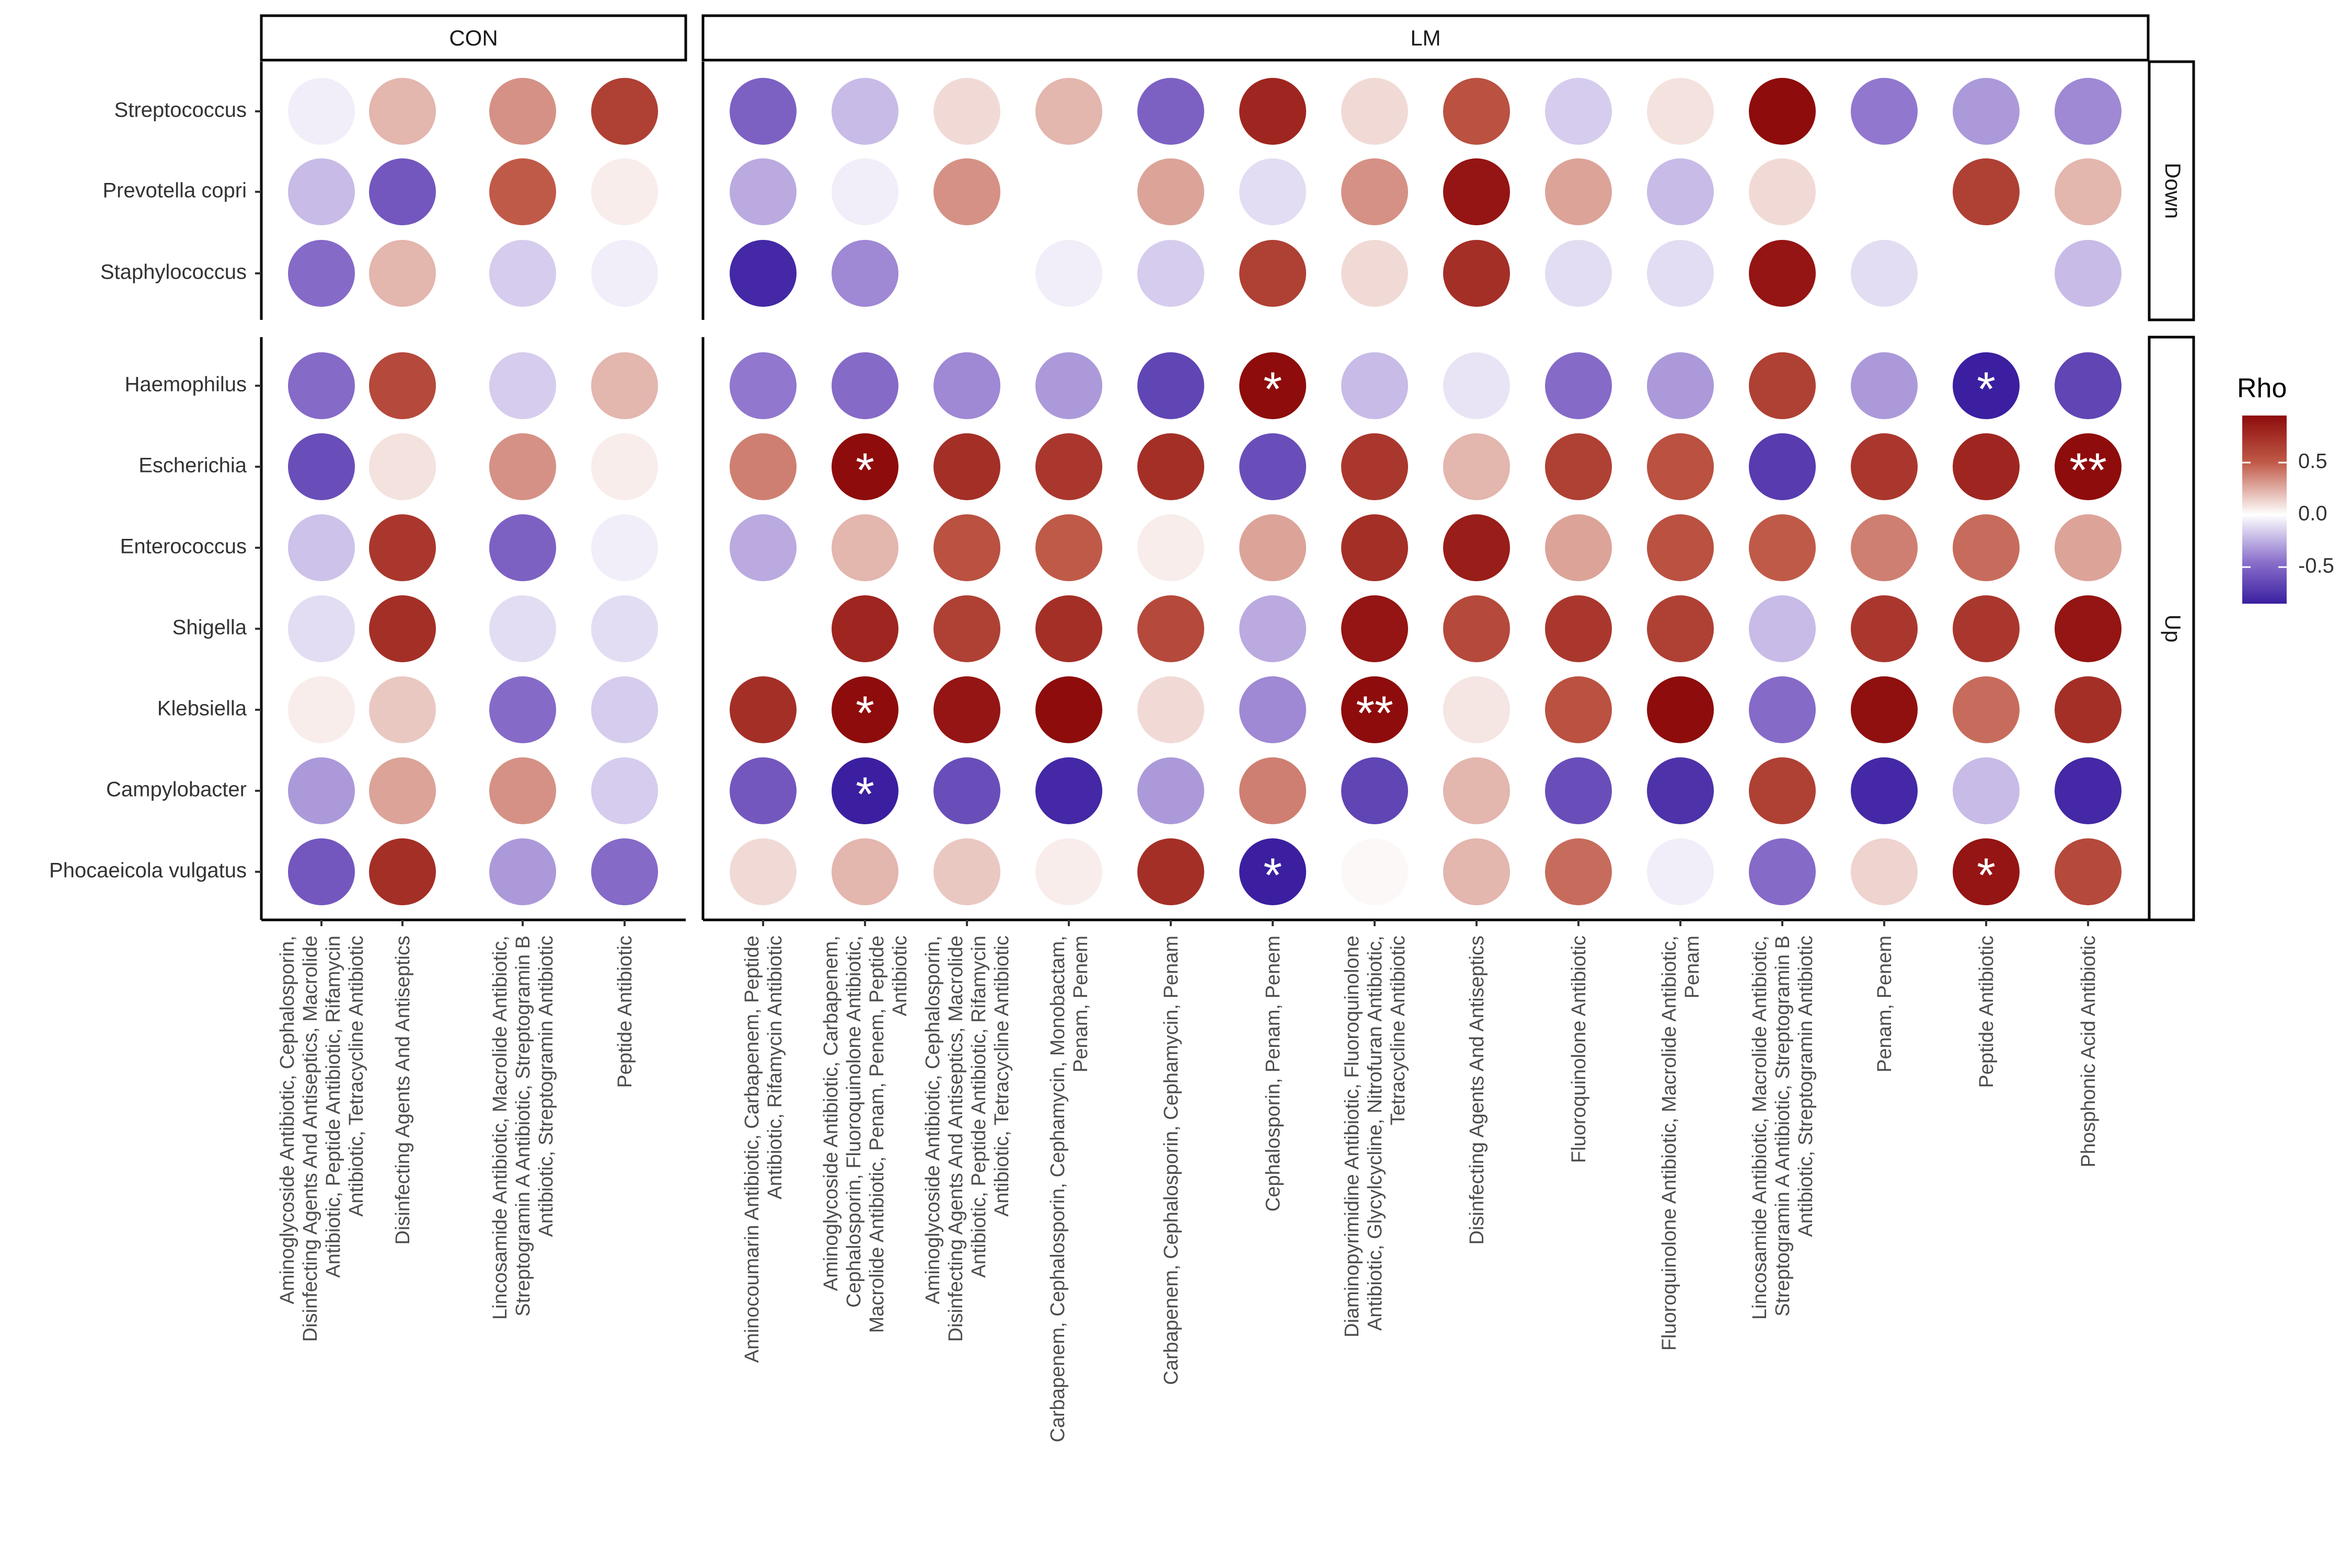 This screenshot has width=2352, height=1568. What do you see at coordinates (473, 38) in the screenshot?
I see `facet-strip-con` at bounding box center [473, 38].